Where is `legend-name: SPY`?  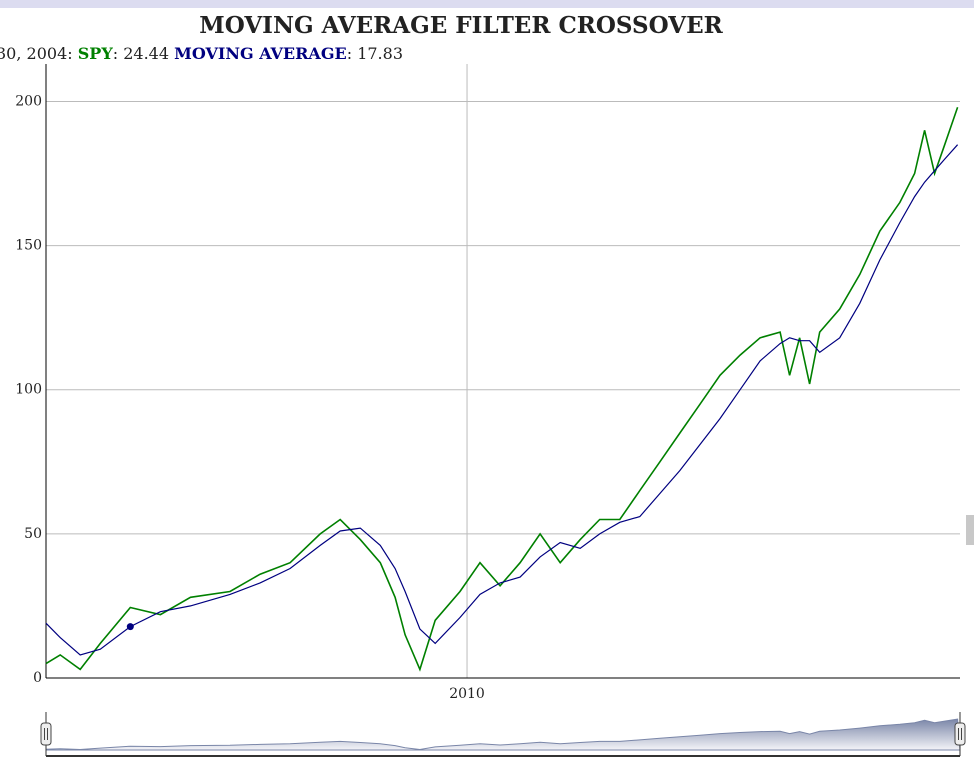
legend-name: SPY is located at coordinates (96, 53).